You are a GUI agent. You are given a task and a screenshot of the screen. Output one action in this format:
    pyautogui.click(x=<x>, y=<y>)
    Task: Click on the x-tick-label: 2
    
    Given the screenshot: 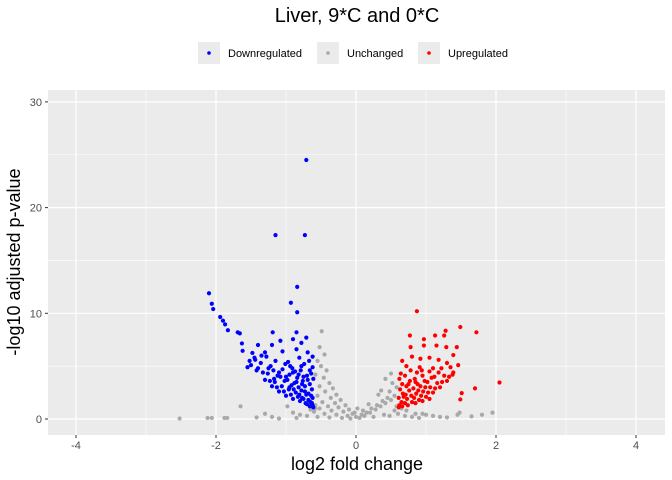 What is the action you would take?
    pyautogui.click(x=496, y=446)
    